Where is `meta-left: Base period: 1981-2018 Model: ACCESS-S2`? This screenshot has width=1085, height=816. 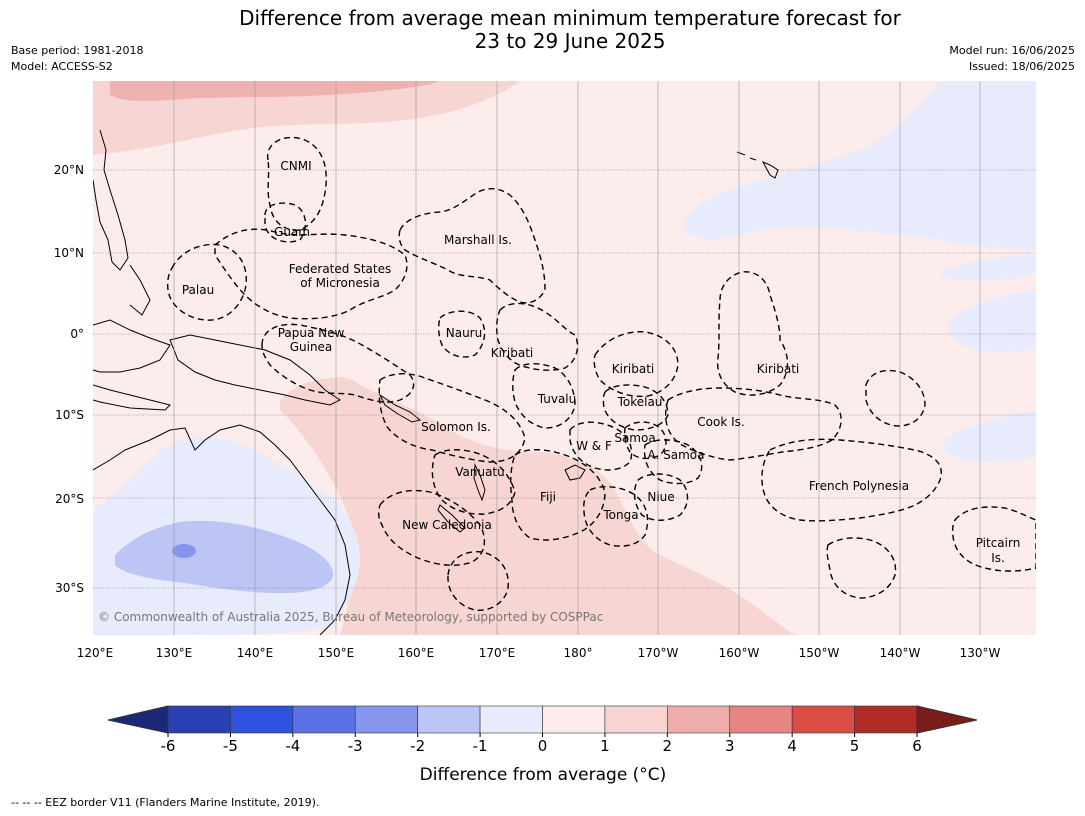 meta-left: Base period: 1981-2018 Model: ACCESS-S2 is located at coordinates (77, 59).